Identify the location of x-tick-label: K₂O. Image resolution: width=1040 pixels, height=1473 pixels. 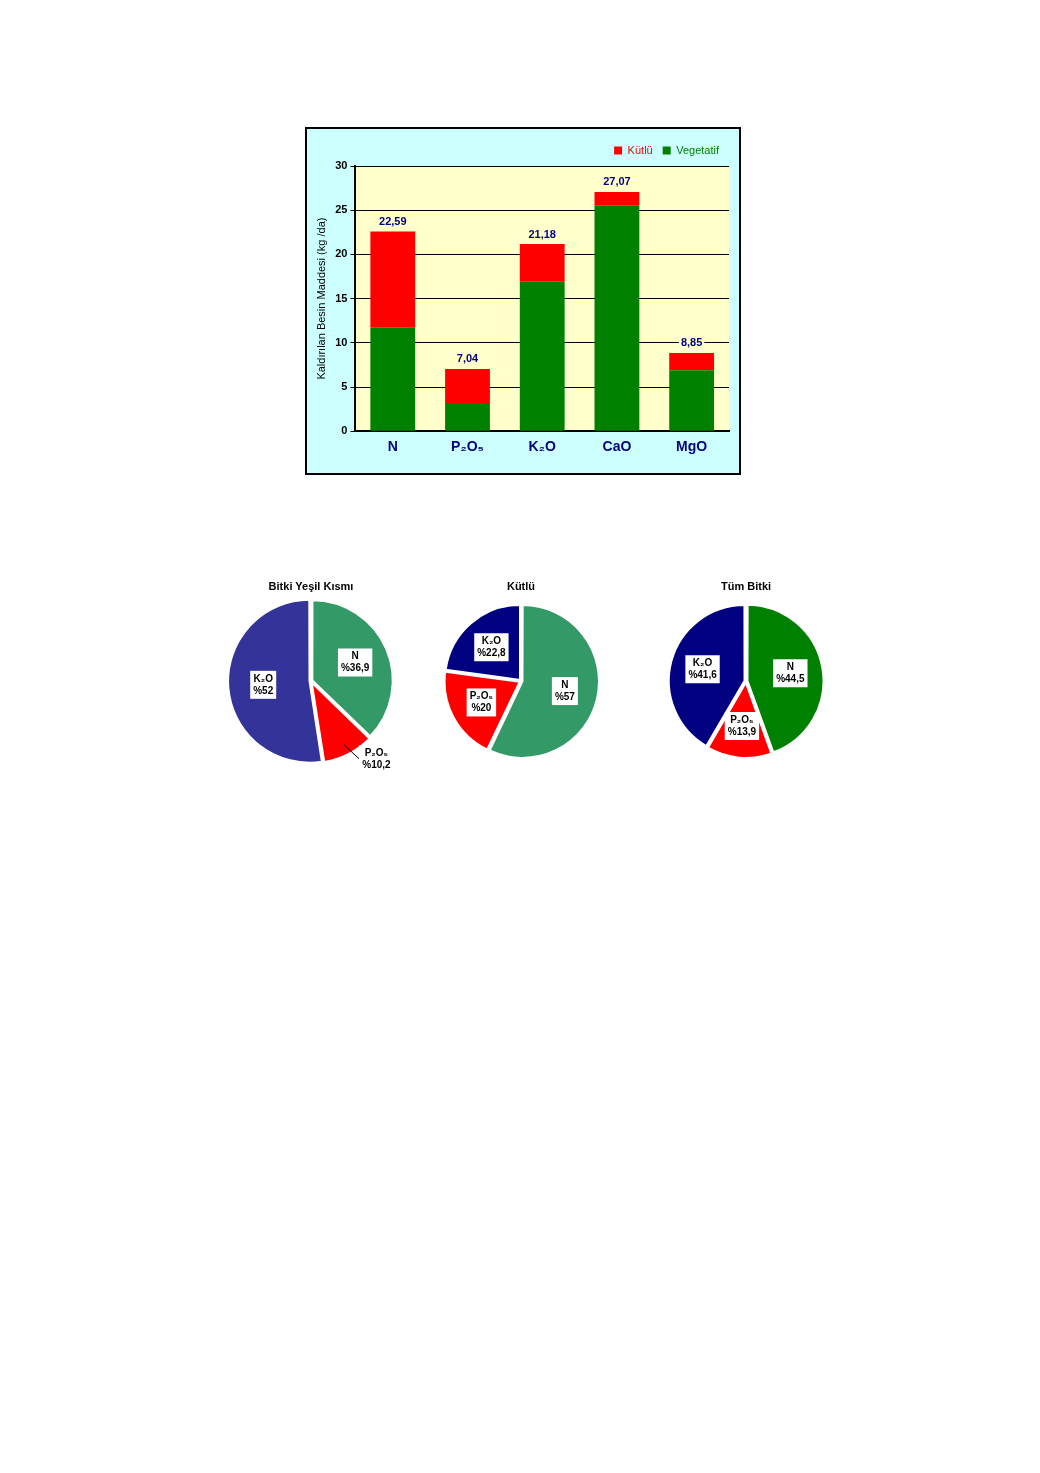
(542, 446).